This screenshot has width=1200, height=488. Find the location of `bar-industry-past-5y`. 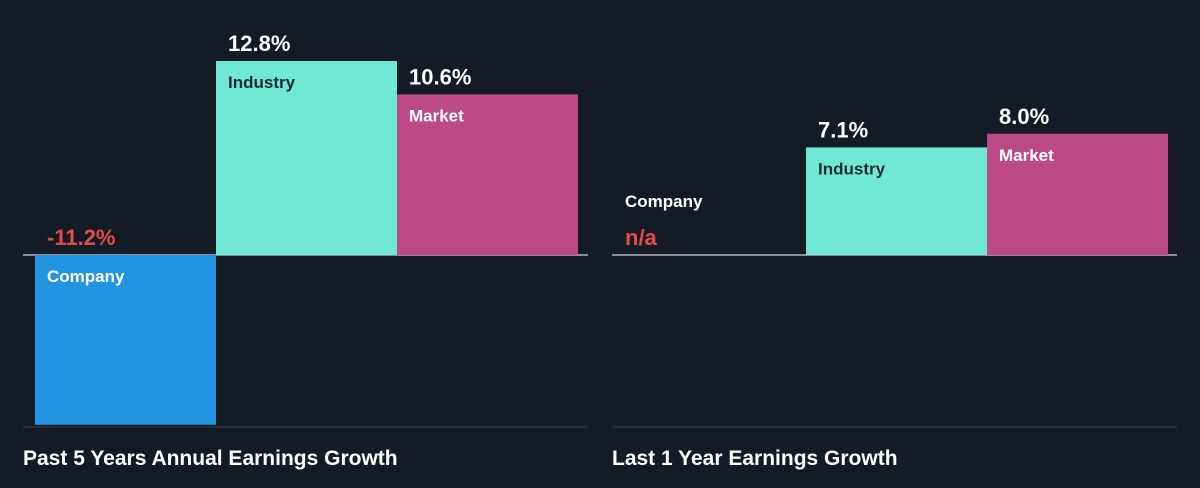

bar-industry-past-5y is located at coordinates (306, 158).